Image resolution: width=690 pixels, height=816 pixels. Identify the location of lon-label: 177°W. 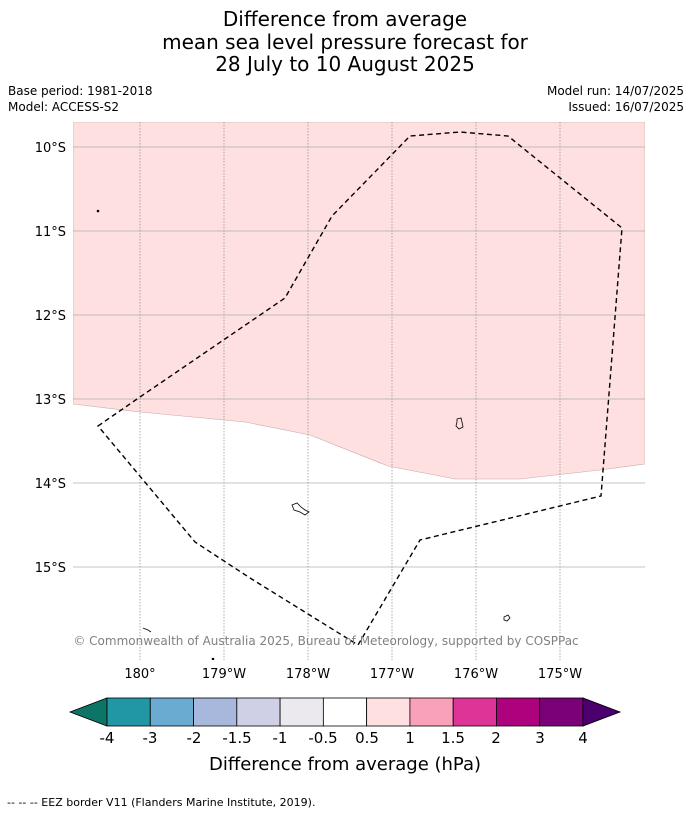
(392, 674).